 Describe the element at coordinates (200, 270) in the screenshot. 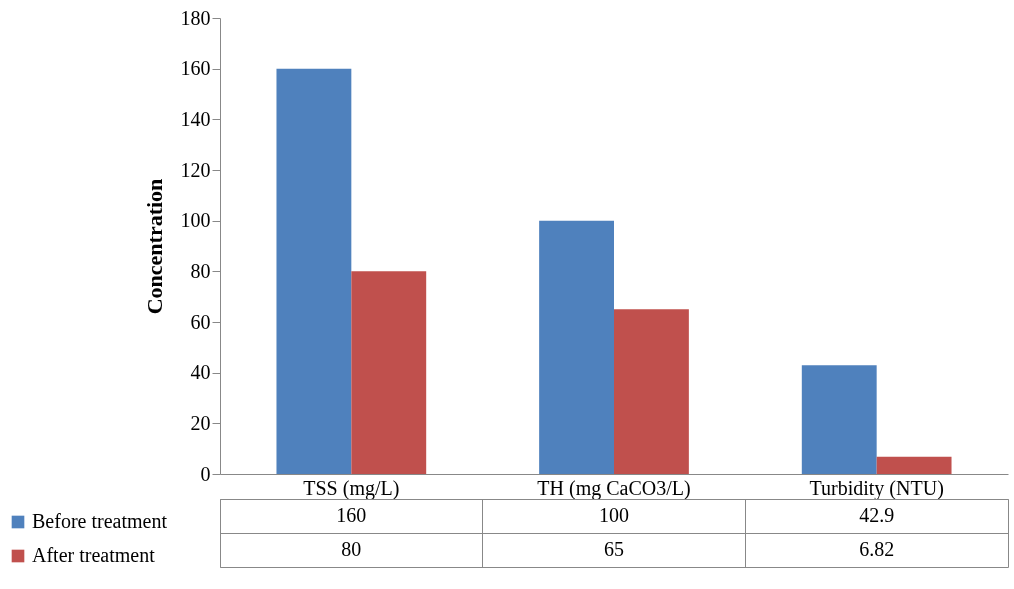

I see `y-tick-label: 80` at that location.